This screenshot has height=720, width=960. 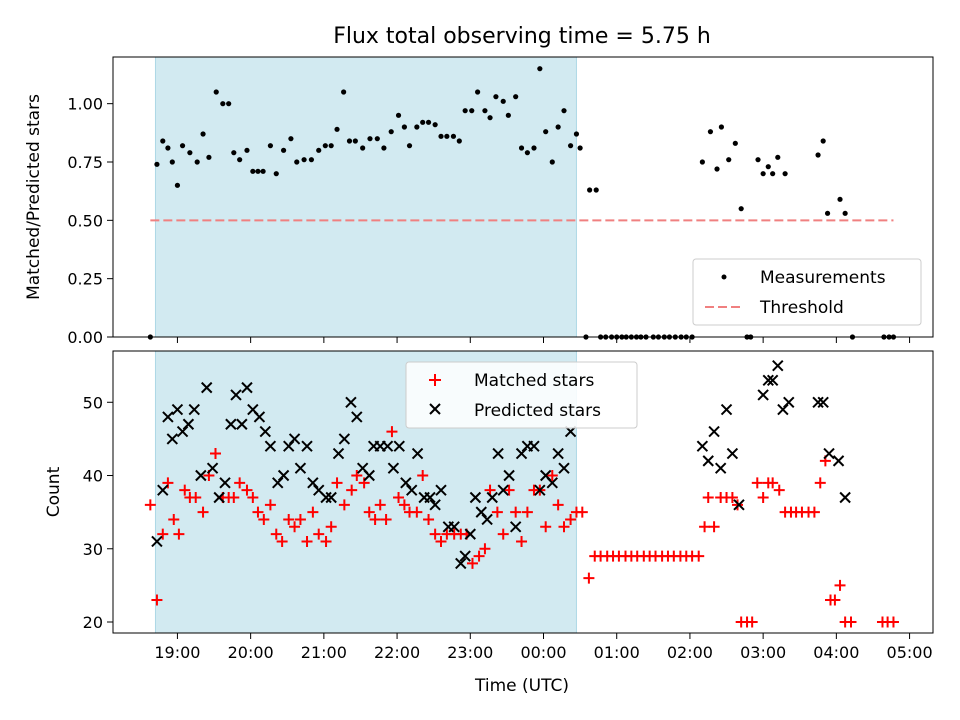 I want to click on y-tick-label: 1.00, so click(x=85, y=104).